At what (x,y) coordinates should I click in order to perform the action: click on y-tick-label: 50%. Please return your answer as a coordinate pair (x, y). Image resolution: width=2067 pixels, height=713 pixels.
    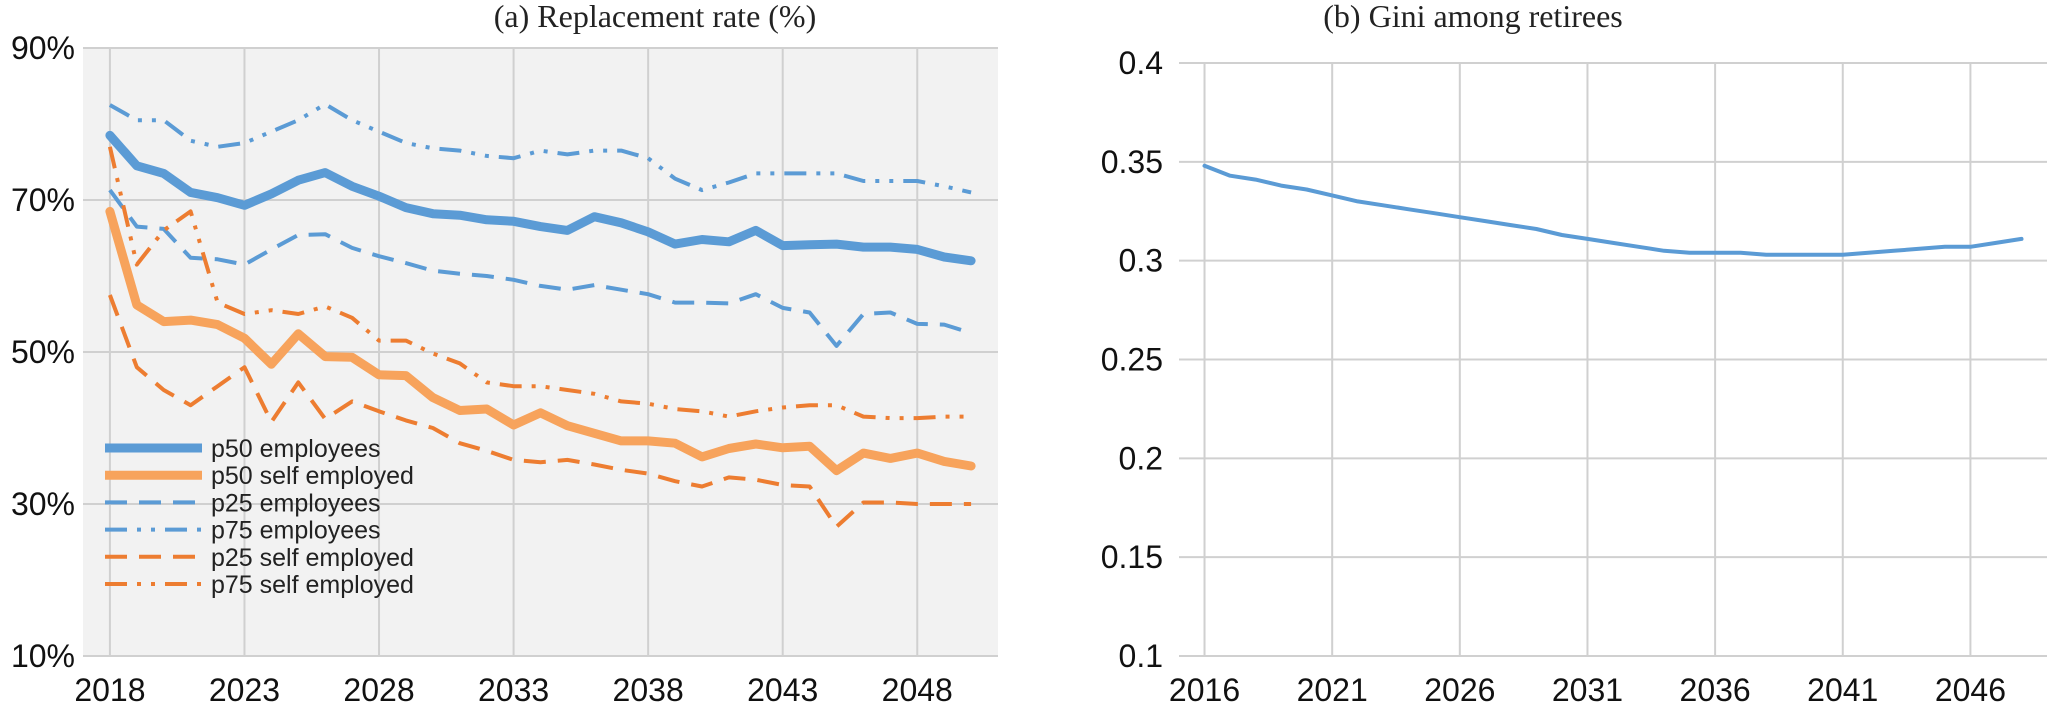
    Looking at the image, I should click on (43, 352).